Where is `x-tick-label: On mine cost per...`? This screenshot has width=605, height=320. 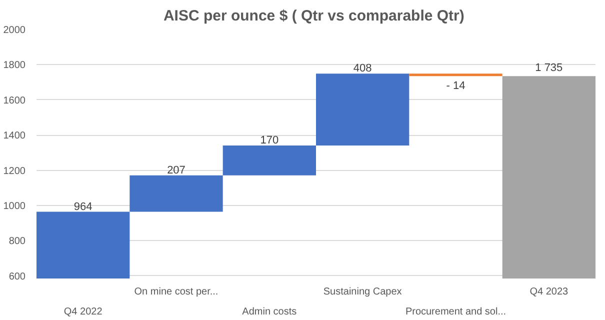 x-tick-label: On mine cost per... is located at coordinates (176, 292).